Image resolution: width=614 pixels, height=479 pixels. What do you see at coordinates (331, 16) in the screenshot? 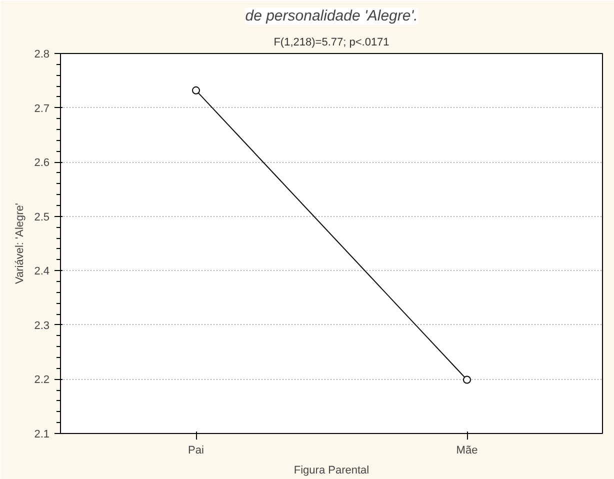
I see `chart-title: de personalidade 'Alegre'.` at bounding box center [331, 16].